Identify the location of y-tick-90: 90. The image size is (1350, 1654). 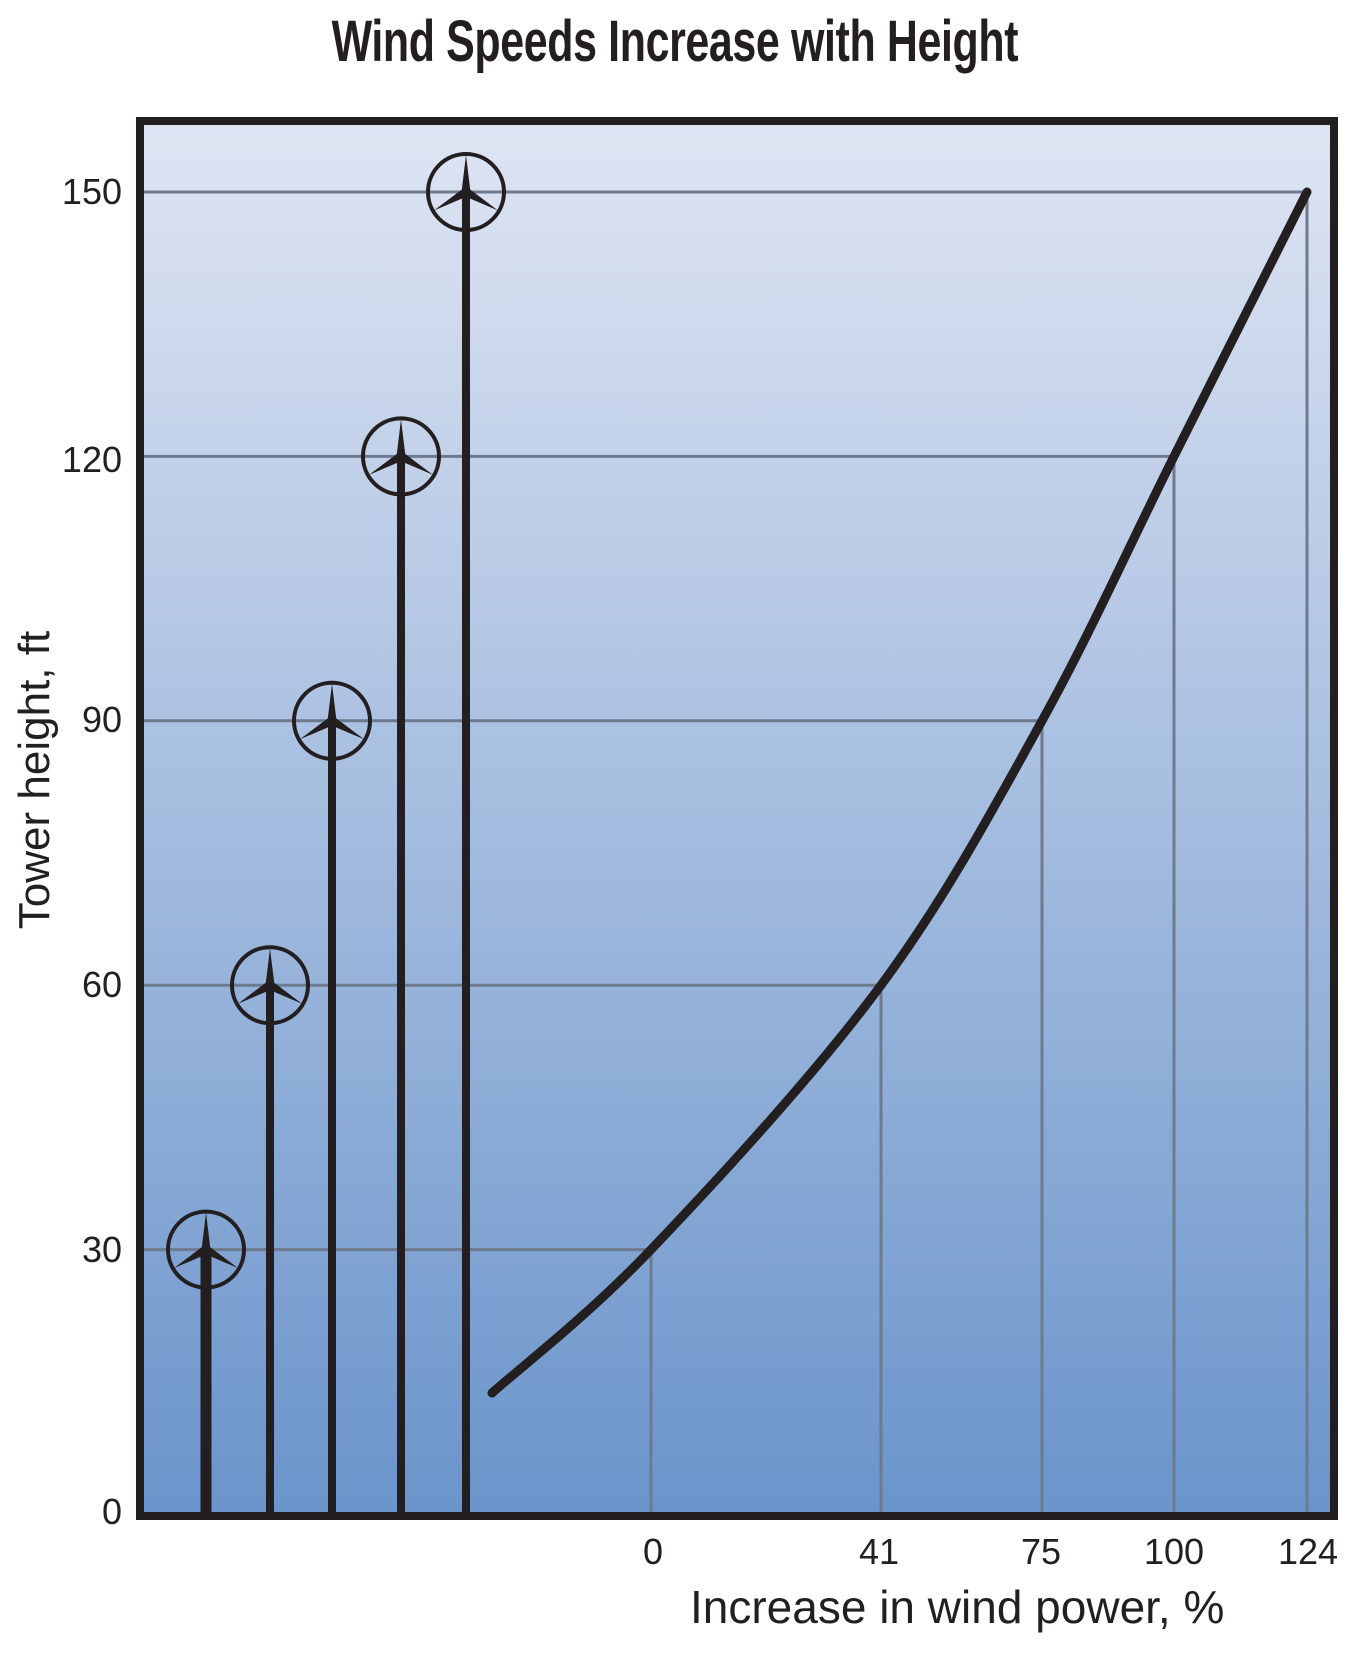
(101, 719).